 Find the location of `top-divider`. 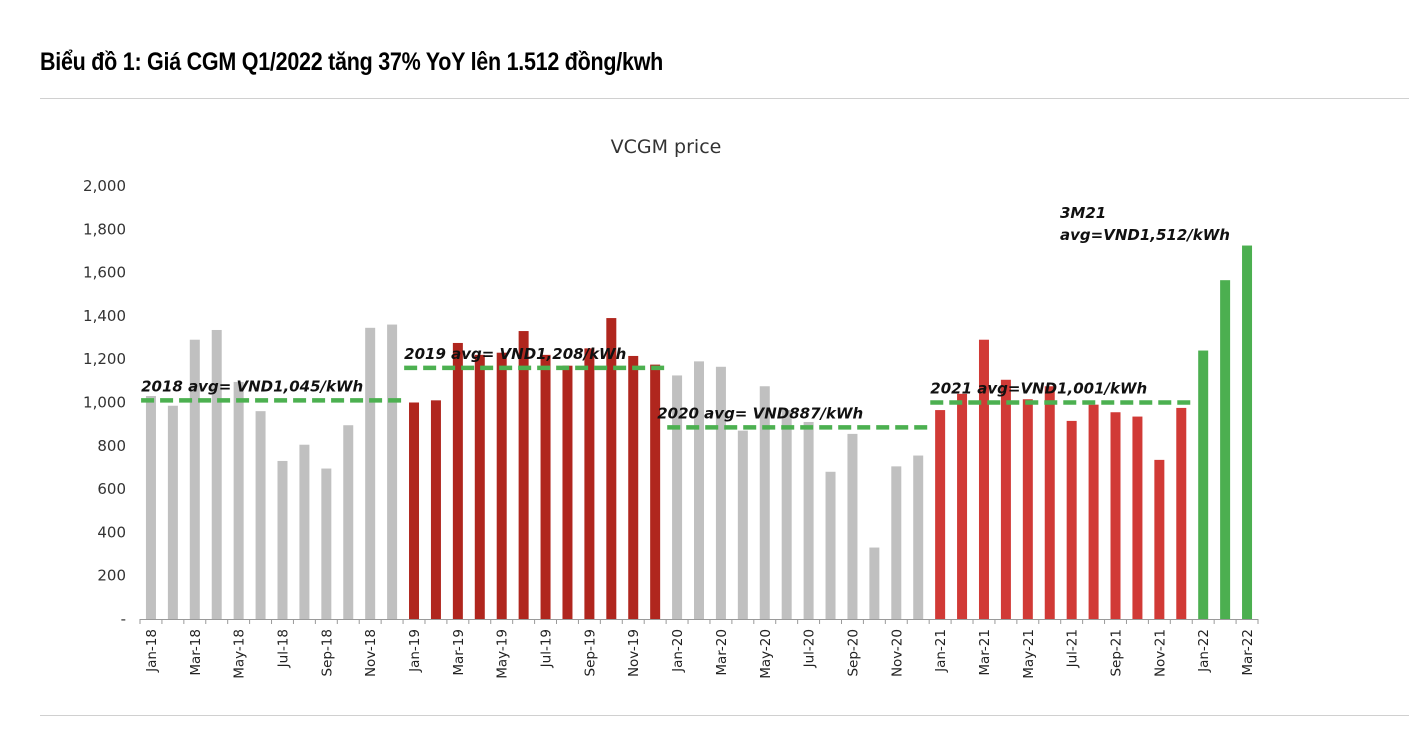

top-divider is located at coordinates (724, 98).